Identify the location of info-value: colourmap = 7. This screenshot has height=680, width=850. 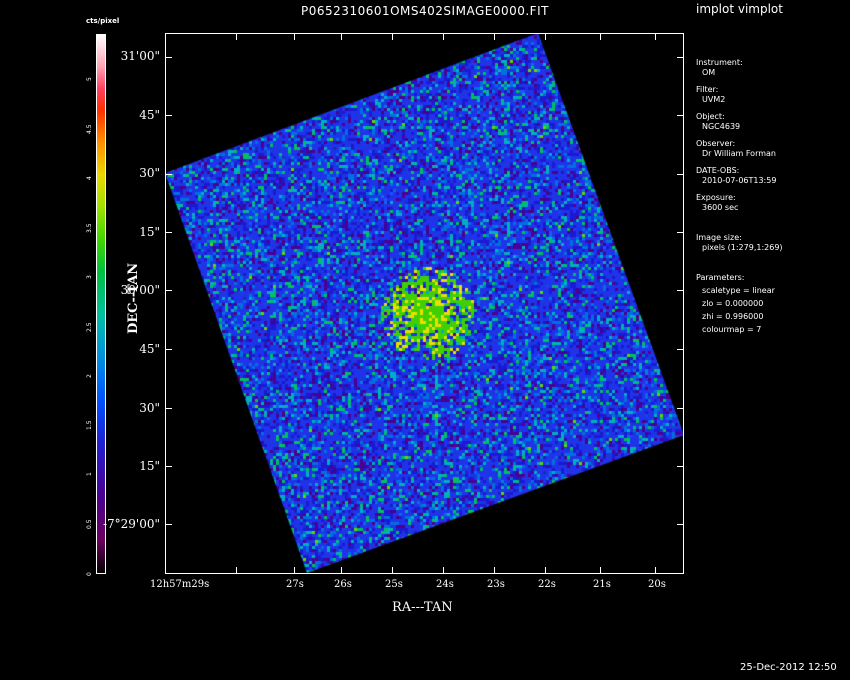
(732, 329).